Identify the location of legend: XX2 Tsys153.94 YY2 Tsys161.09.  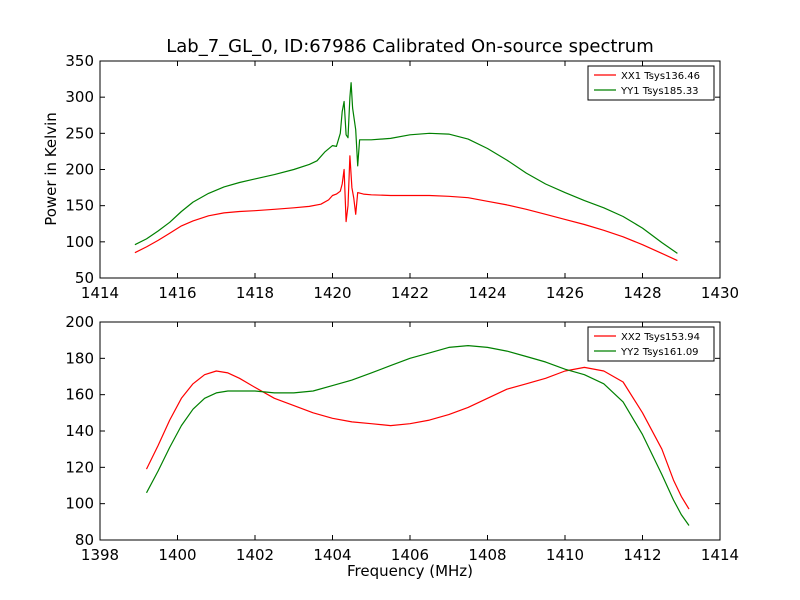
(651, 344).